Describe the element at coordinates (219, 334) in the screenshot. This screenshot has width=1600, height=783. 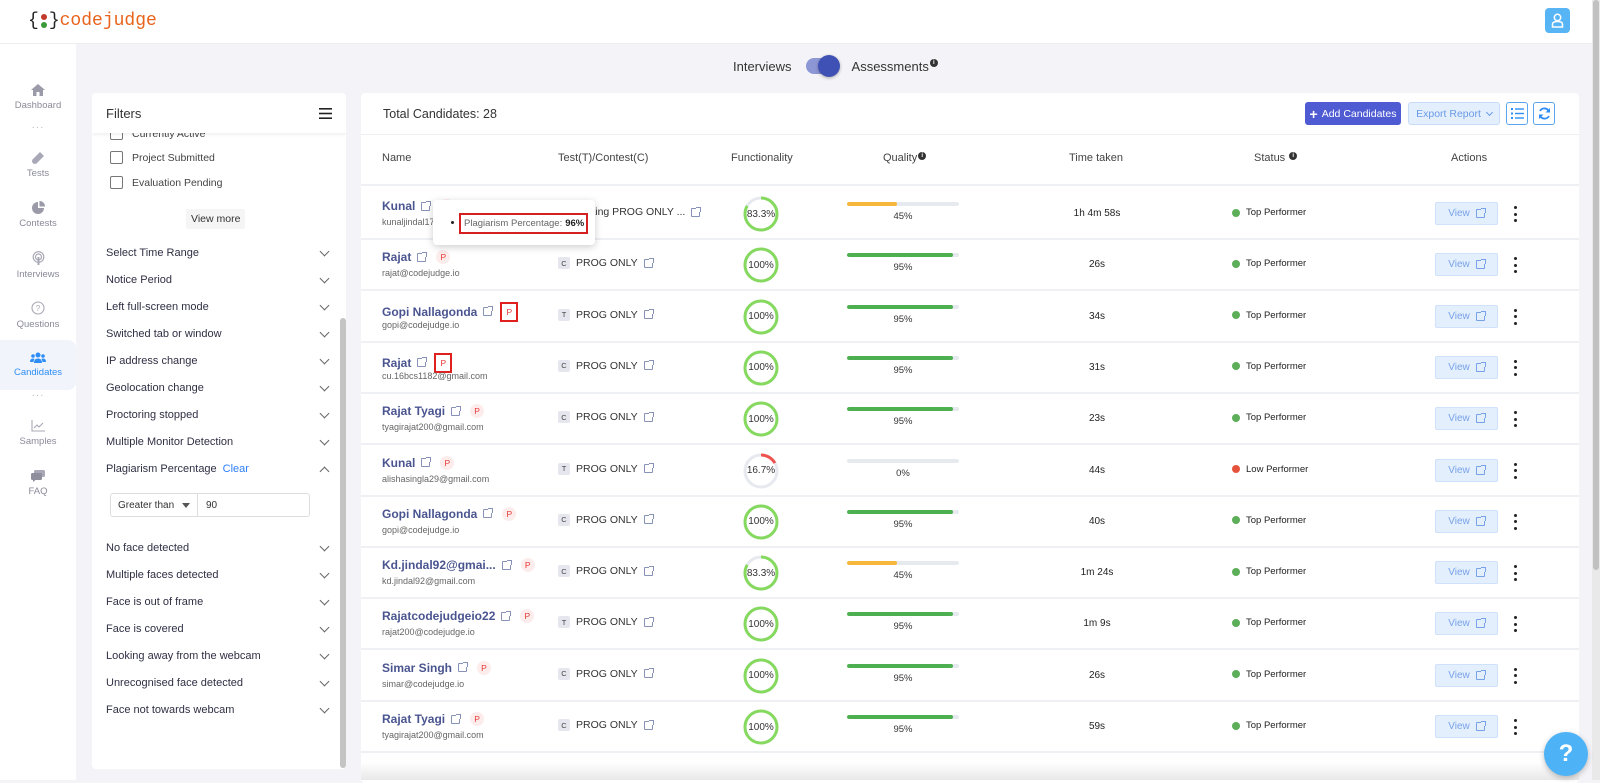
I see `filter-switched-tab: Switched tab or window` at that location.